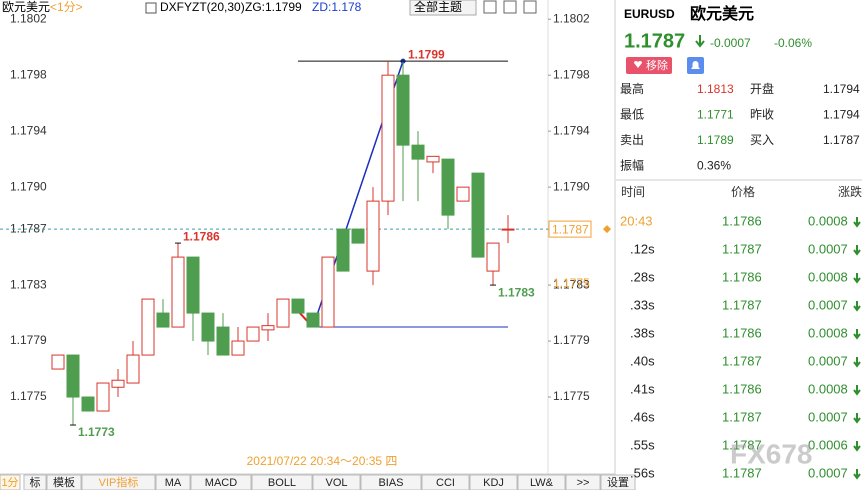 The width and height of the screenshot is (862, 495). I want to click on indicator: DXFYZT(20,30), so click(202, 7).